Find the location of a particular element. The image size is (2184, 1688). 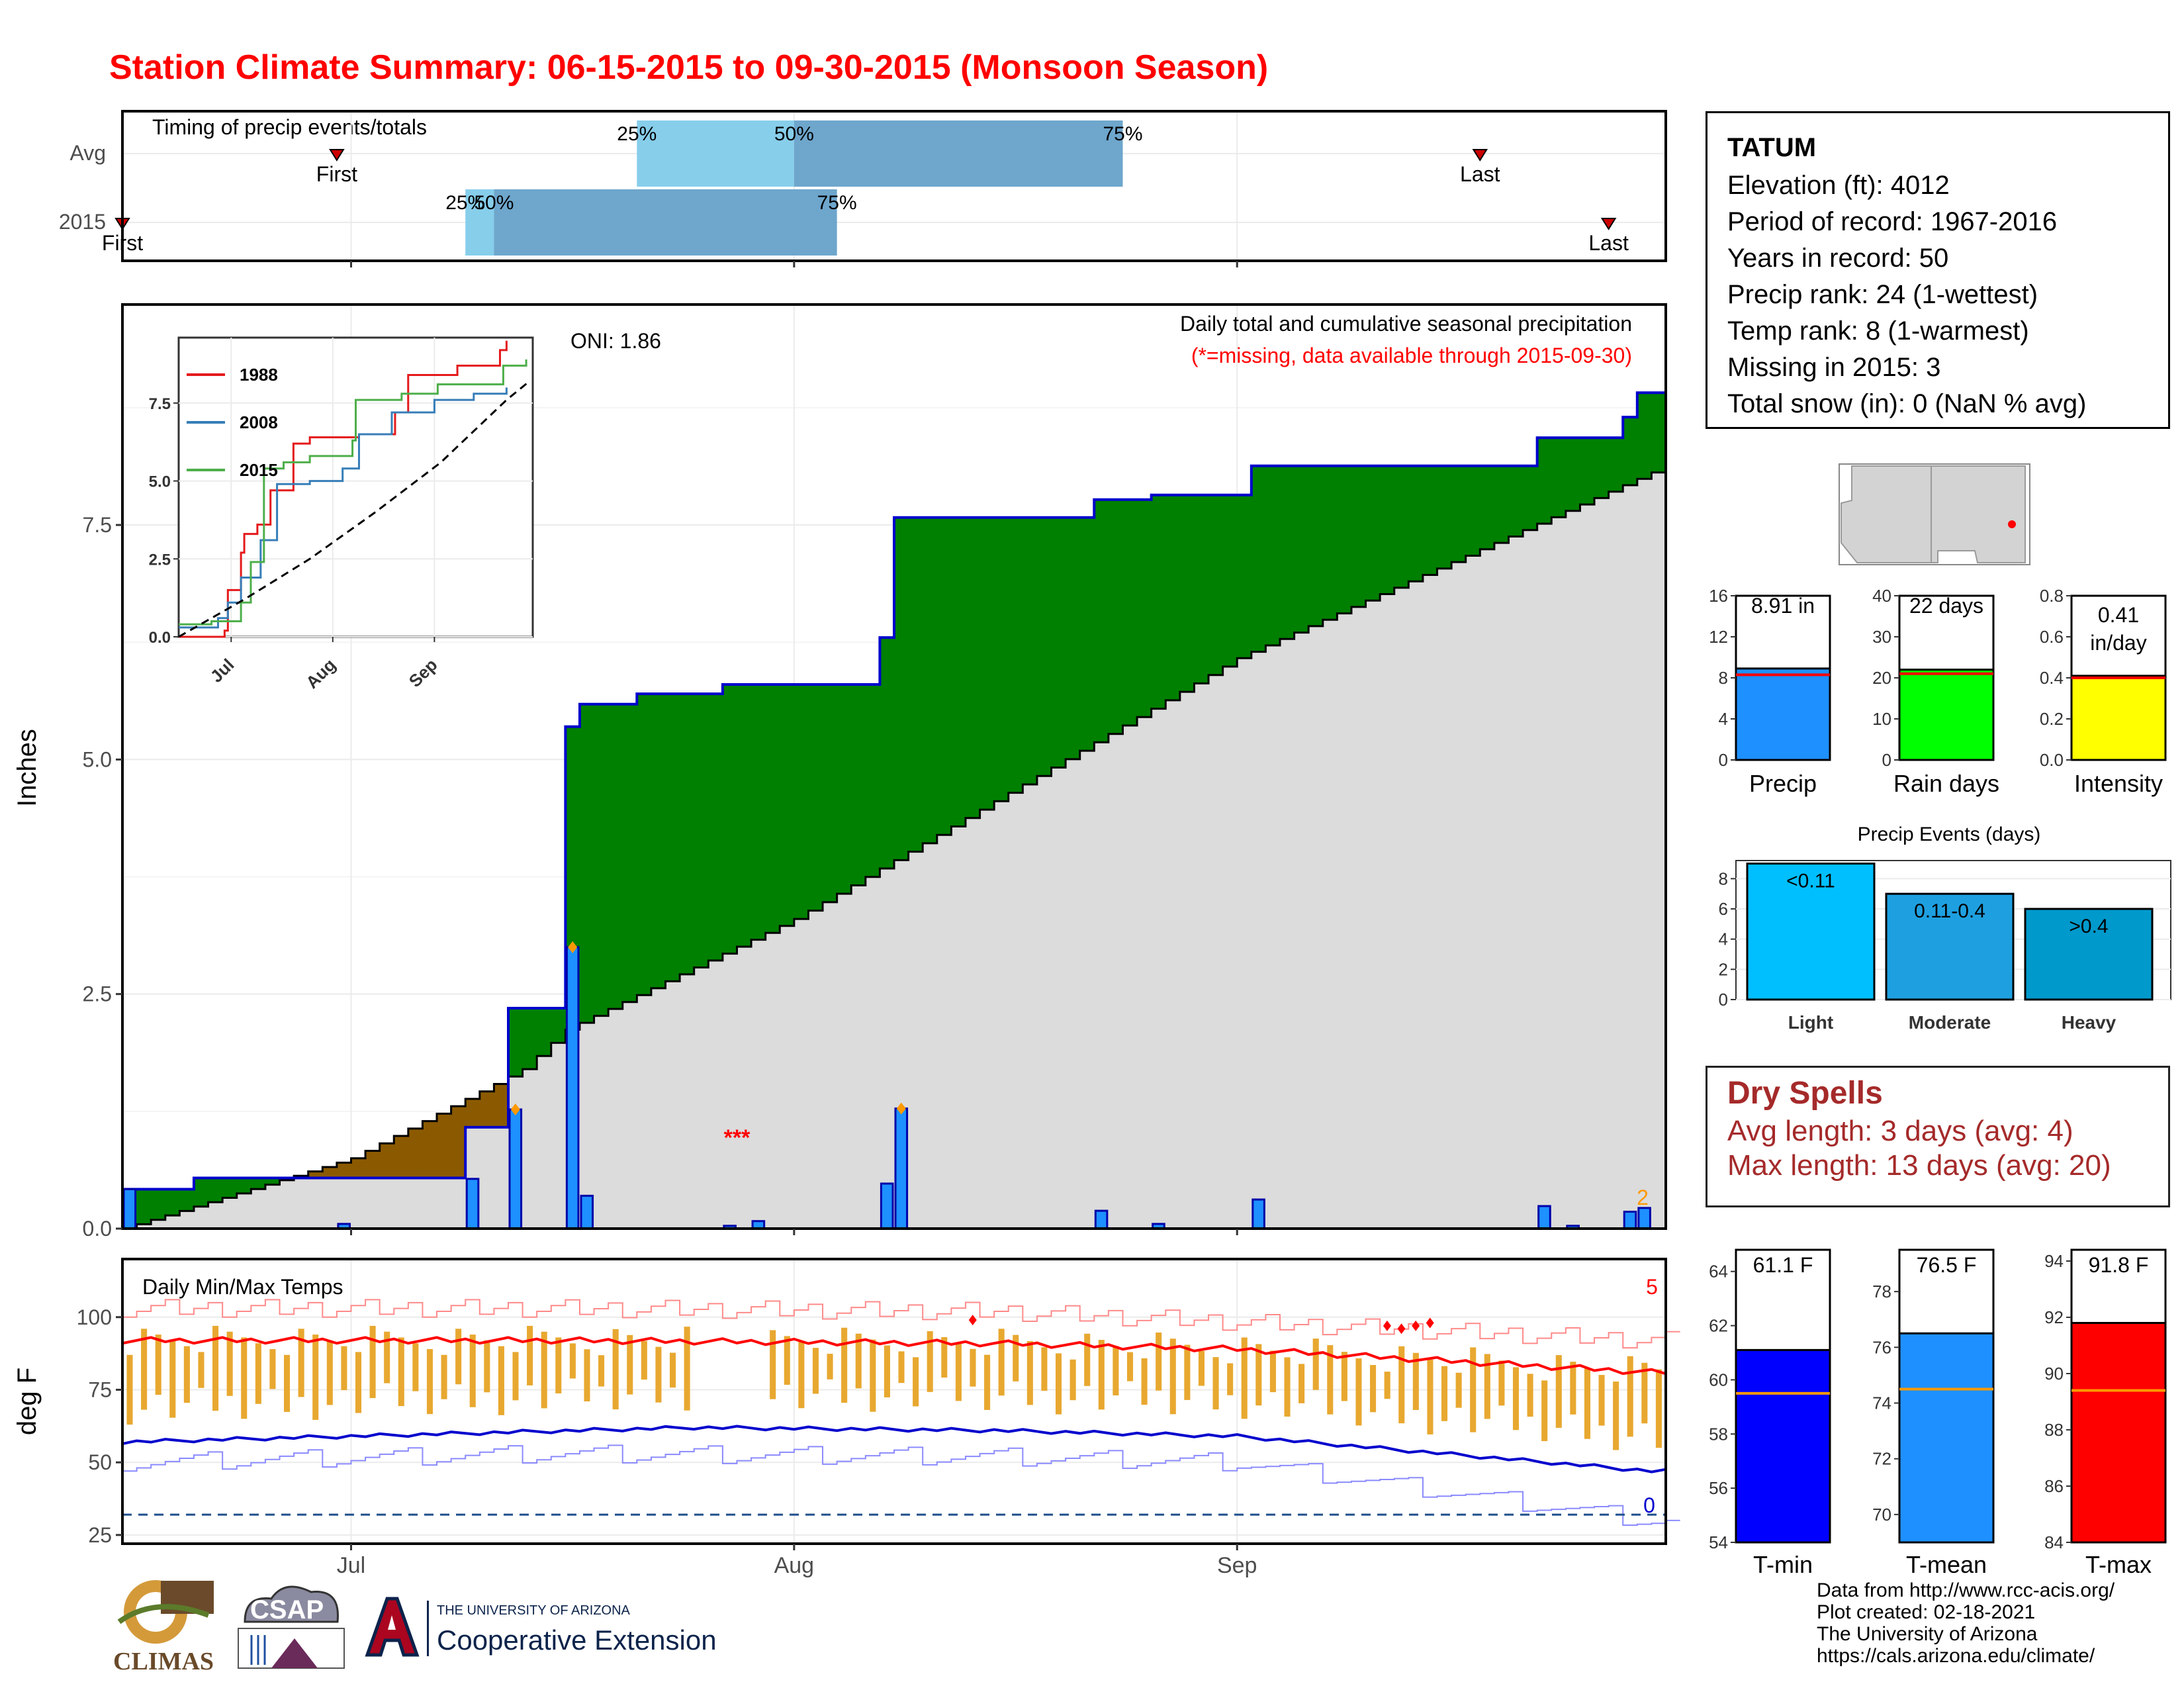

quartile-label-75: 75% is located at coordinates (837, 203).